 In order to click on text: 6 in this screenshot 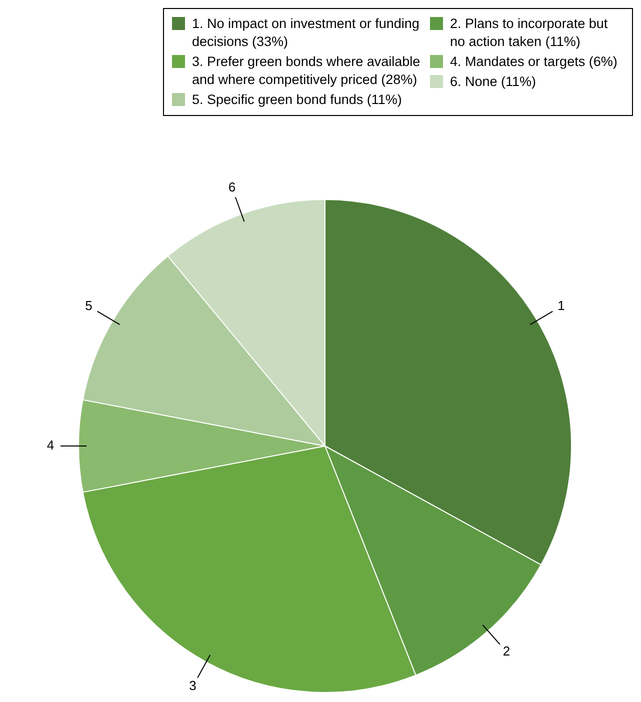, I will do `click(232, 186)`.